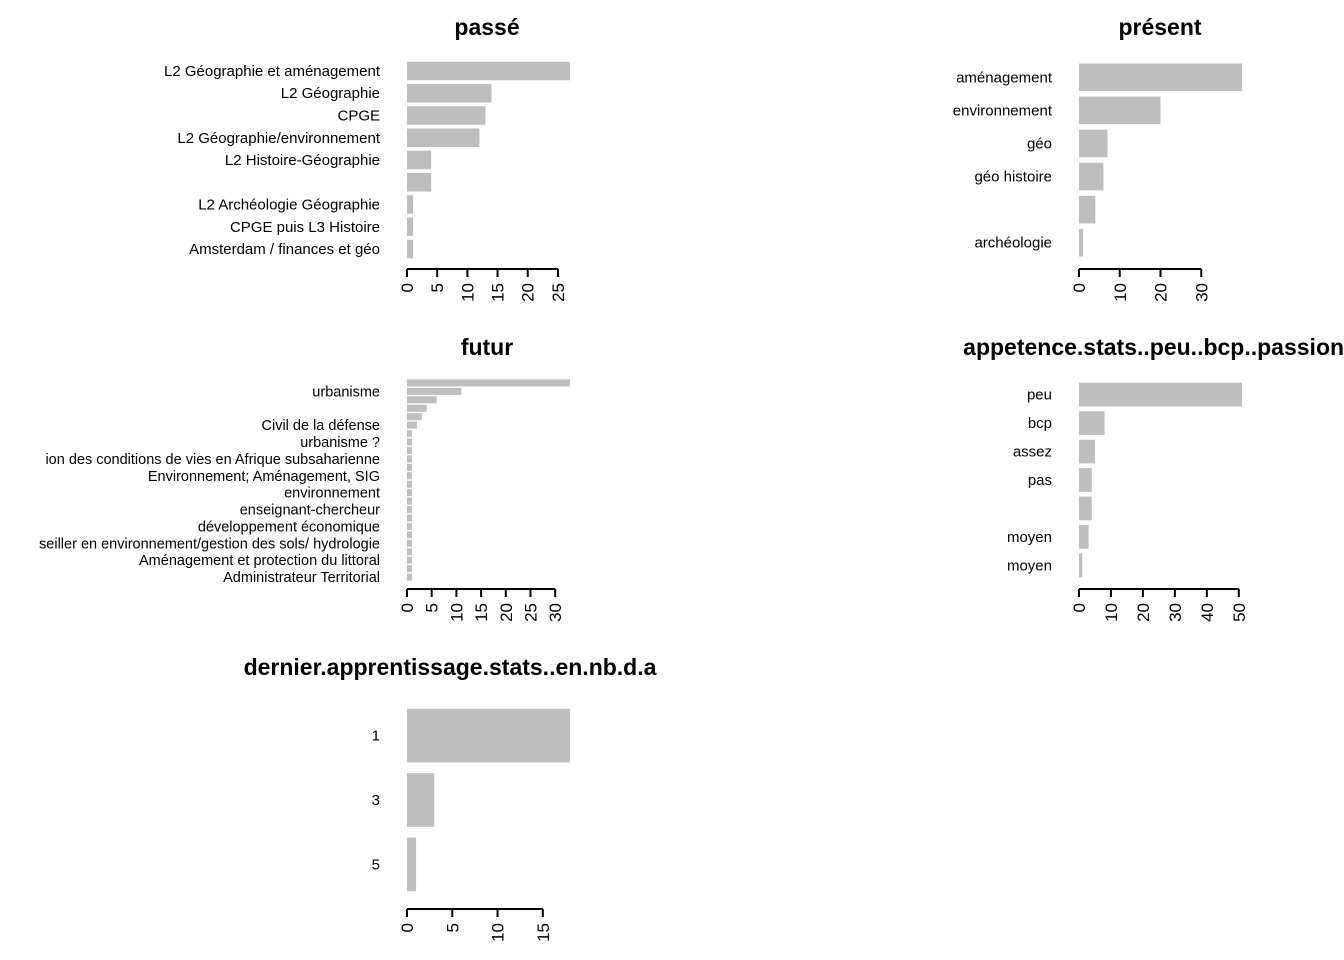 The image size is (1344, 960). I want to click on chart-title: dernier.apprentissage.stats..en.nb.d.a, so click(450, 667).